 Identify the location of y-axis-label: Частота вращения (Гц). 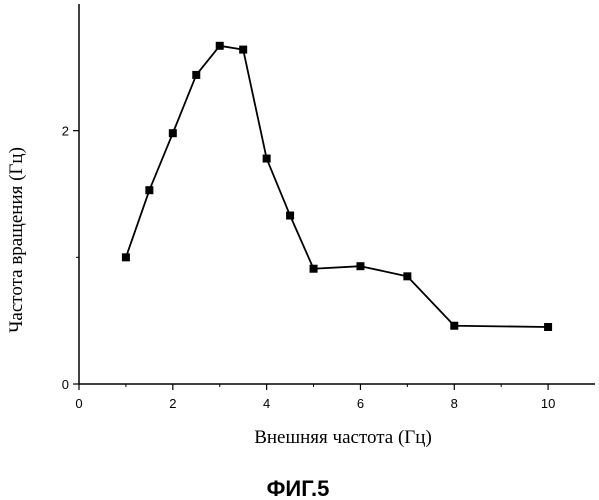
(16, 240).